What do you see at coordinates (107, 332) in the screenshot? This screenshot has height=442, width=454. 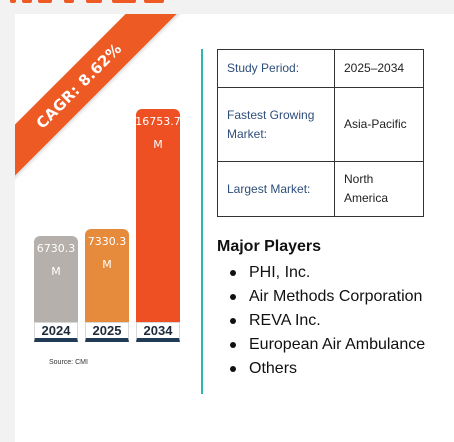 I see `x-tick-label: 2025` at bounding box center [107, 332].